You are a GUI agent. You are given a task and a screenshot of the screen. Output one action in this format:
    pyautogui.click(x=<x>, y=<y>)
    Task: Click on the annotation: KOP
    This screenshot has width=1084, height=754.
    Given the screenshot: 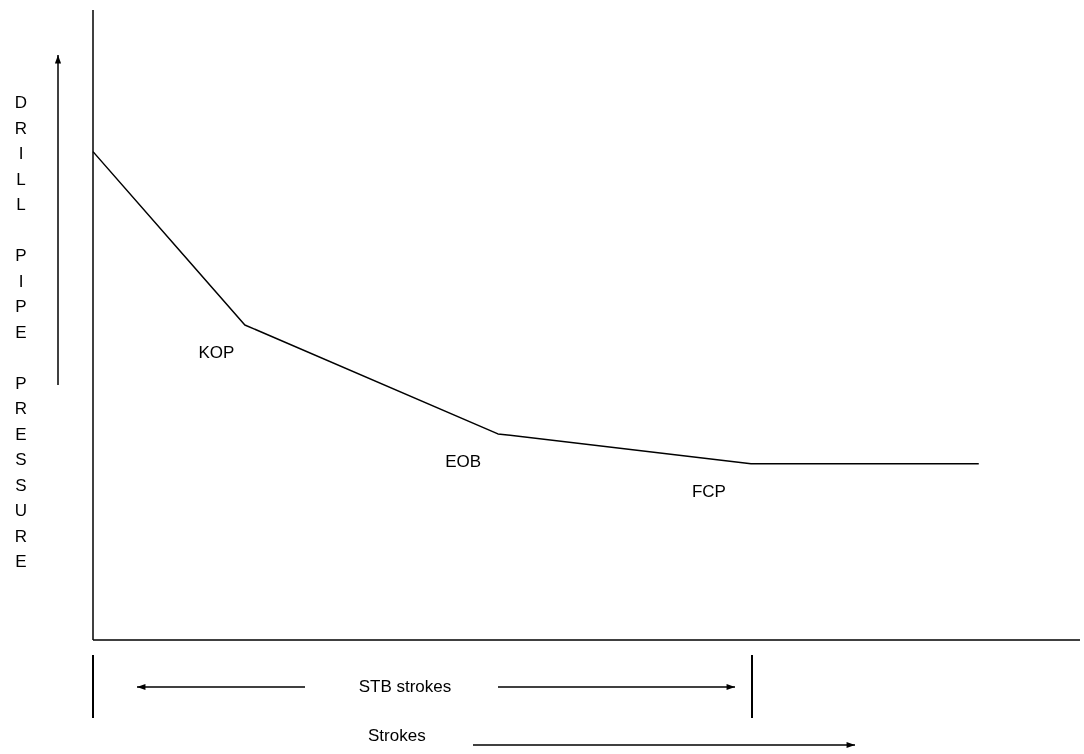 What is the action you would take?
    pyautogui.click(x=216, y=353)
    